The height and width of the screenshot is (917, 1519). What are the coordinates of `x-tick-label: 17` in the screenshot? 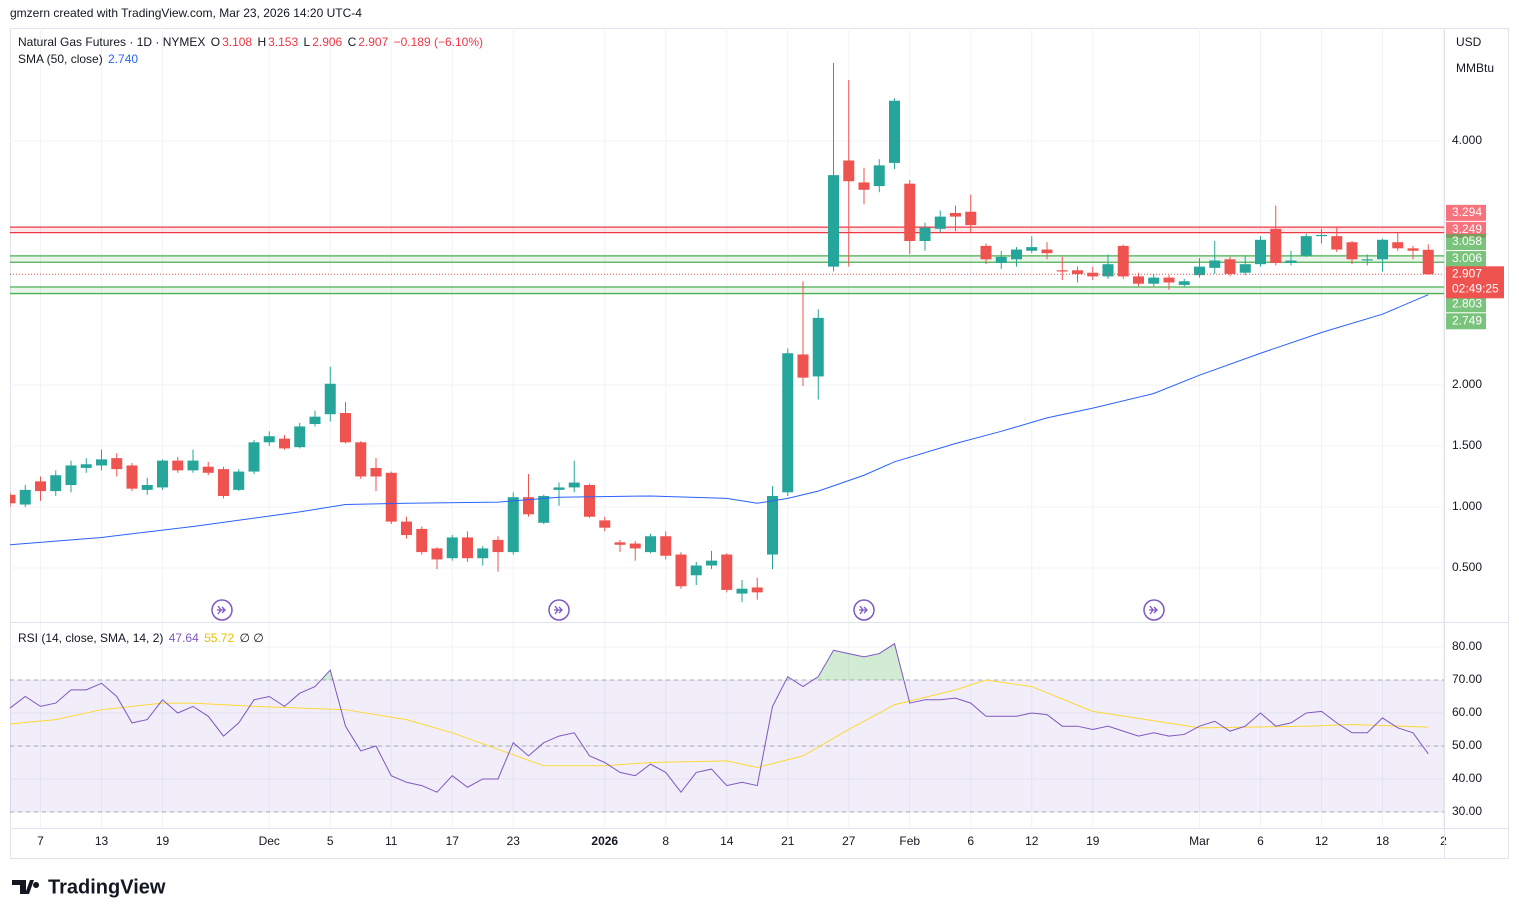 It's located at (453, 841).